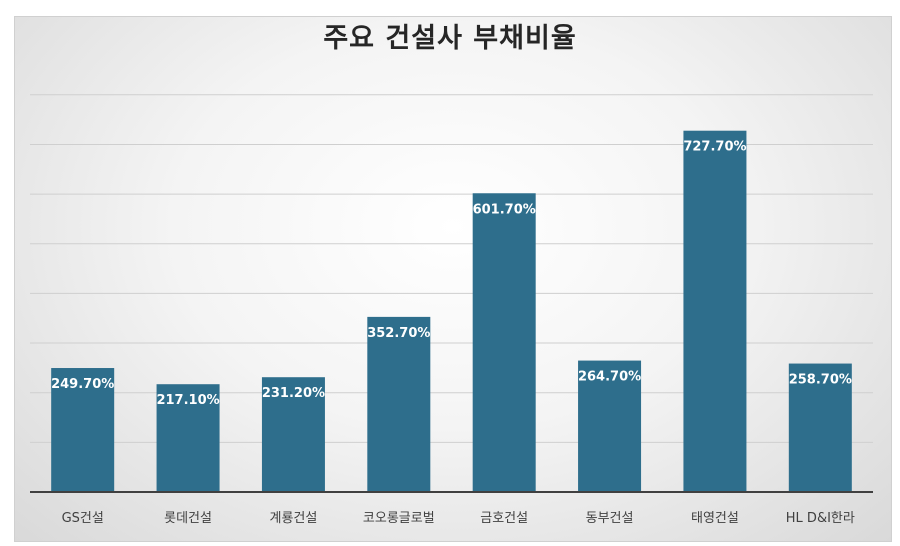 This screenshot has width=900, height=546. What do you see at coordinates (187, 400) in the screenshot?
I see `data-label: 217.10%` at bounding box center [187, 400].